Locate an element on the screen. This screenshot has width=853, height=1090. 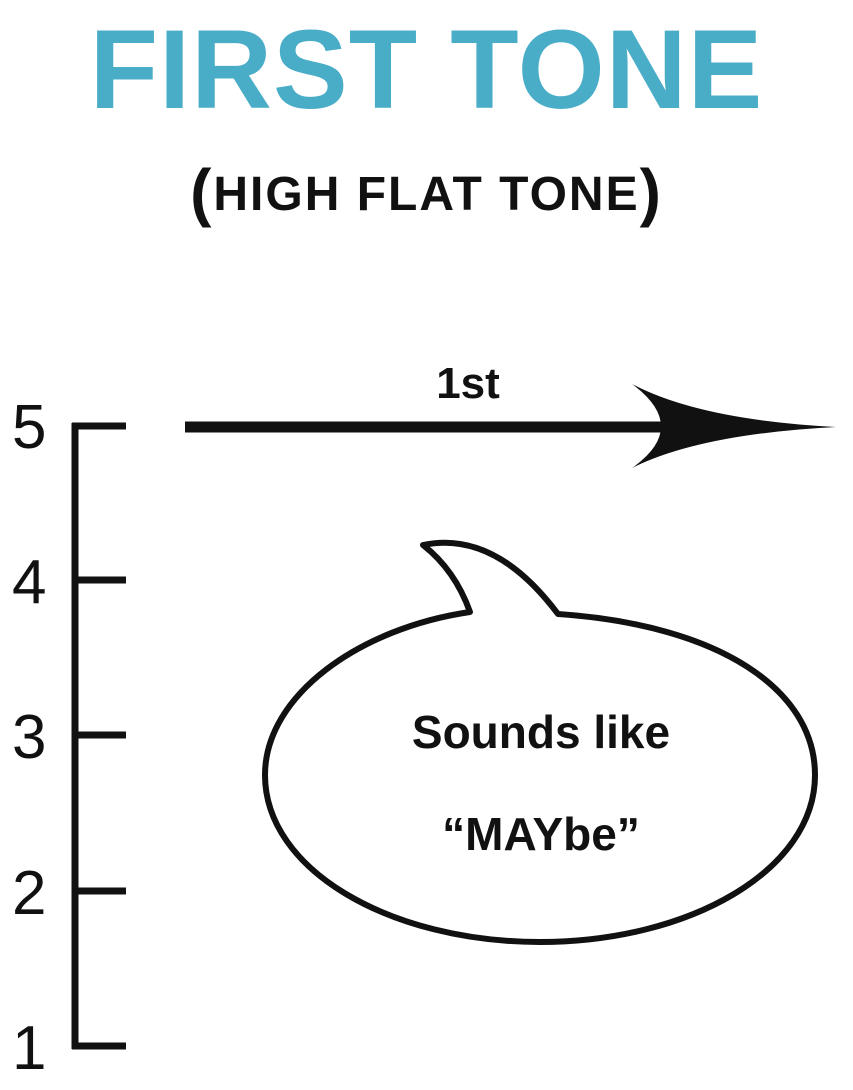
tone-arrow-head is located at coordinates (734, 426).